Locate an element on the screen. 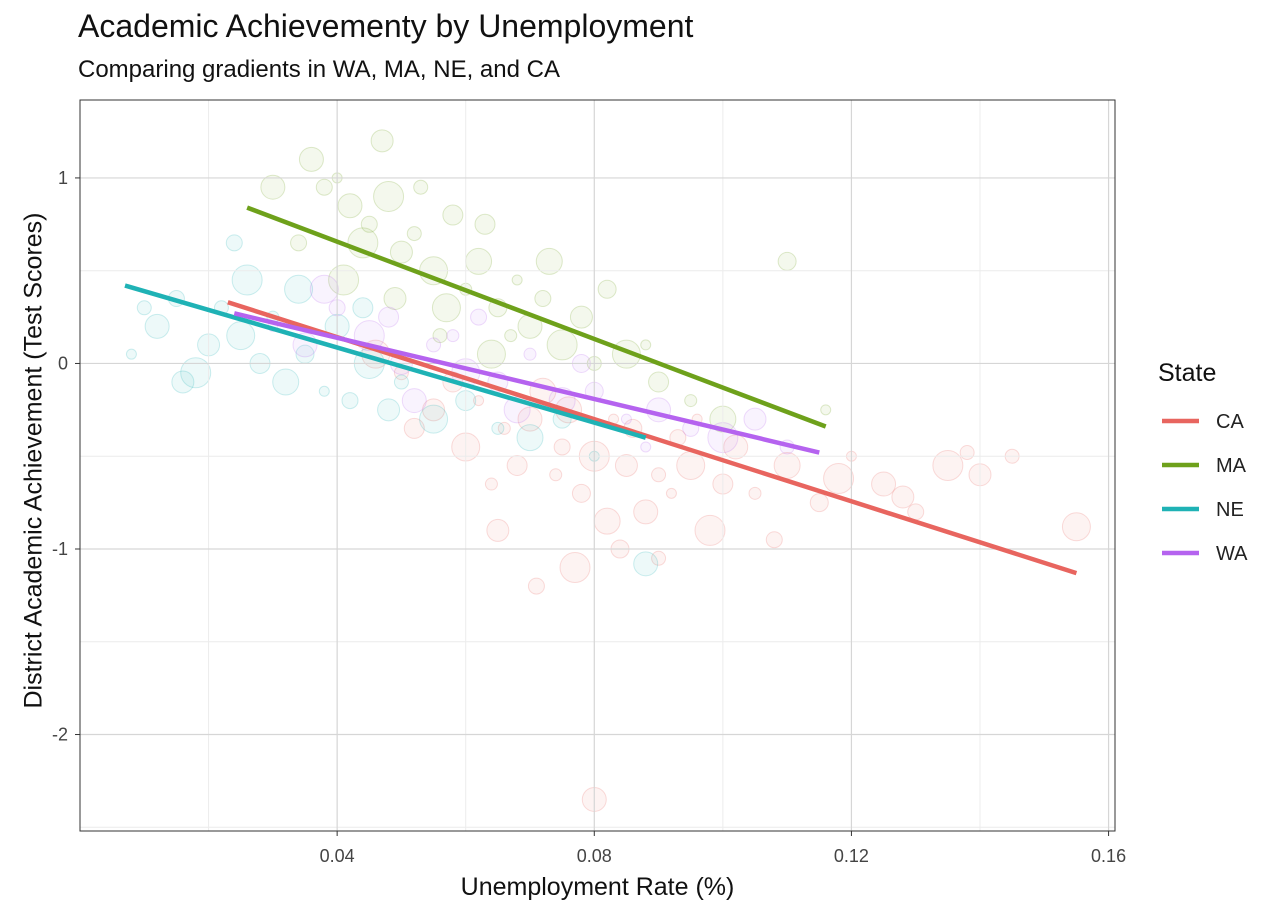  x-tick-label: 0.08 is located at coordinates (594, 856).